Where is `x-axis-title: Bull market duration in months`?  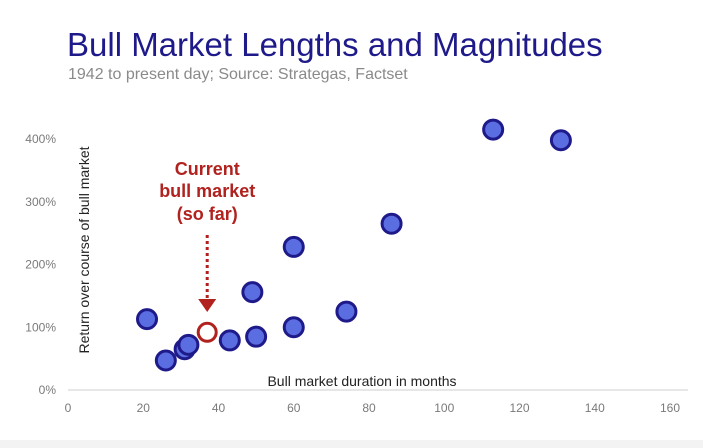
x-axis-title: Bull market duration in months is located at coordinates (361, 381).